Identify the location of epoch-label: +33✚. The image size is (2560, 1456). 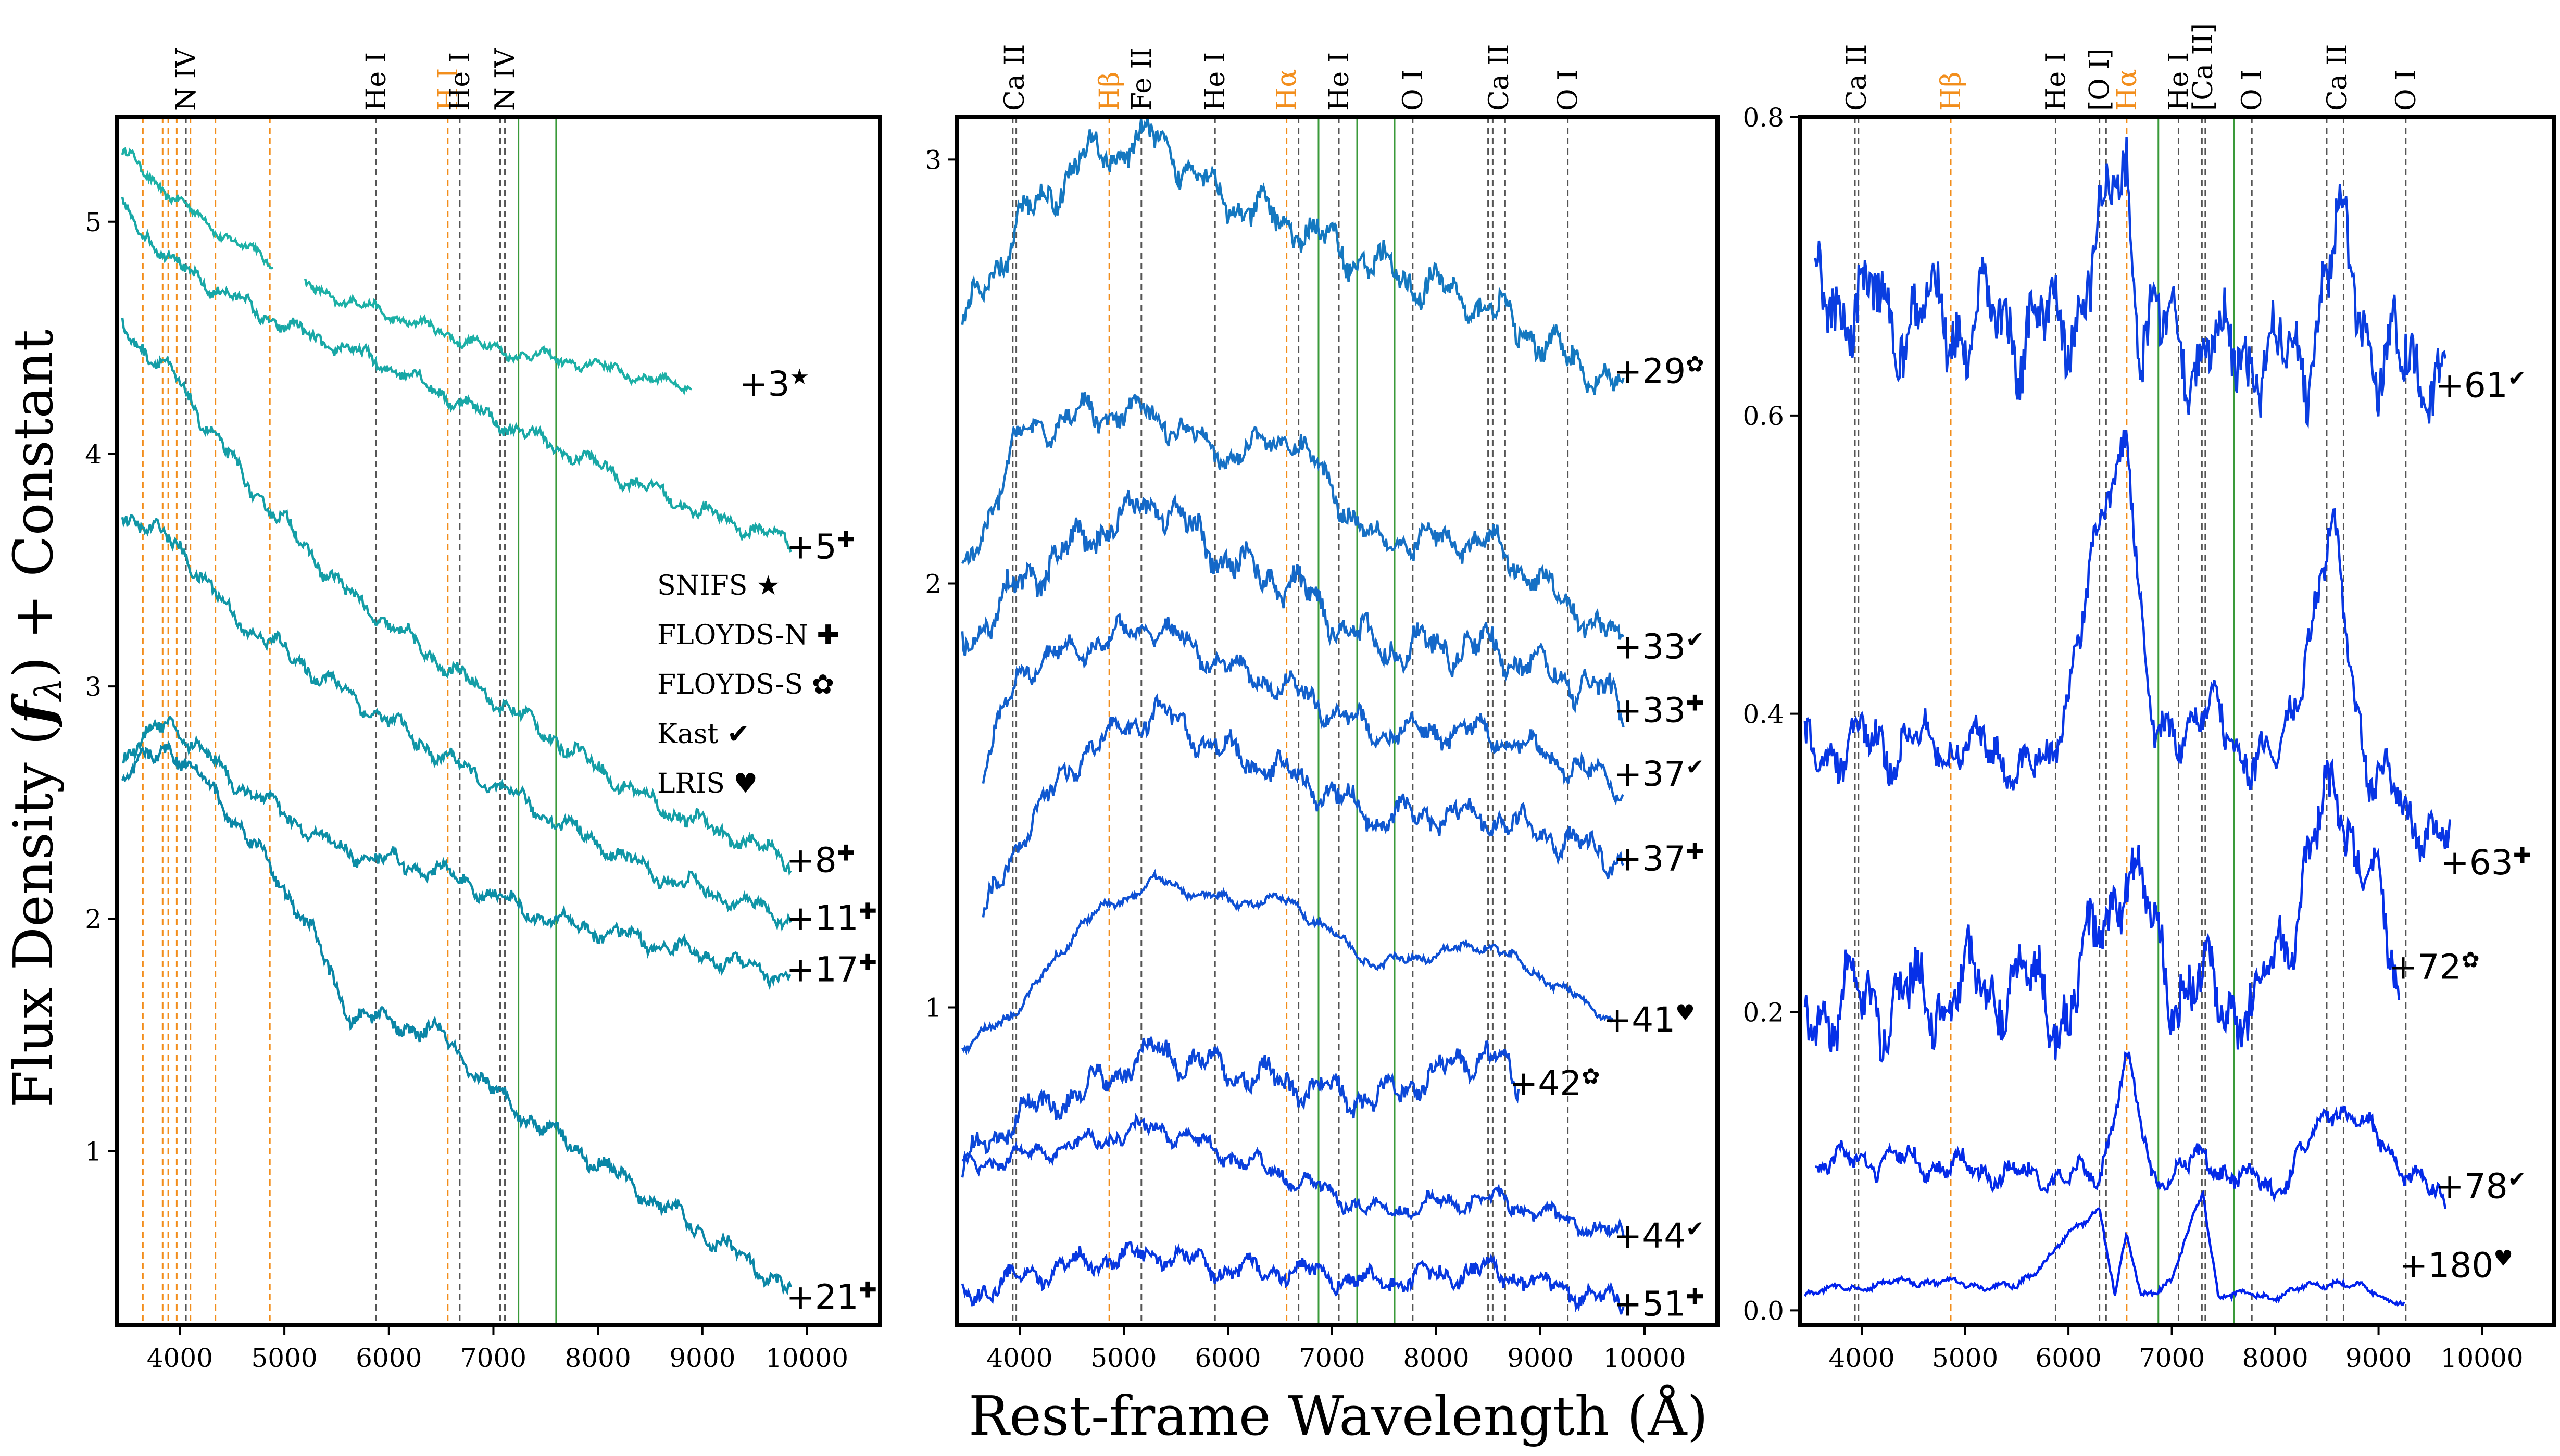
(1659, 711).